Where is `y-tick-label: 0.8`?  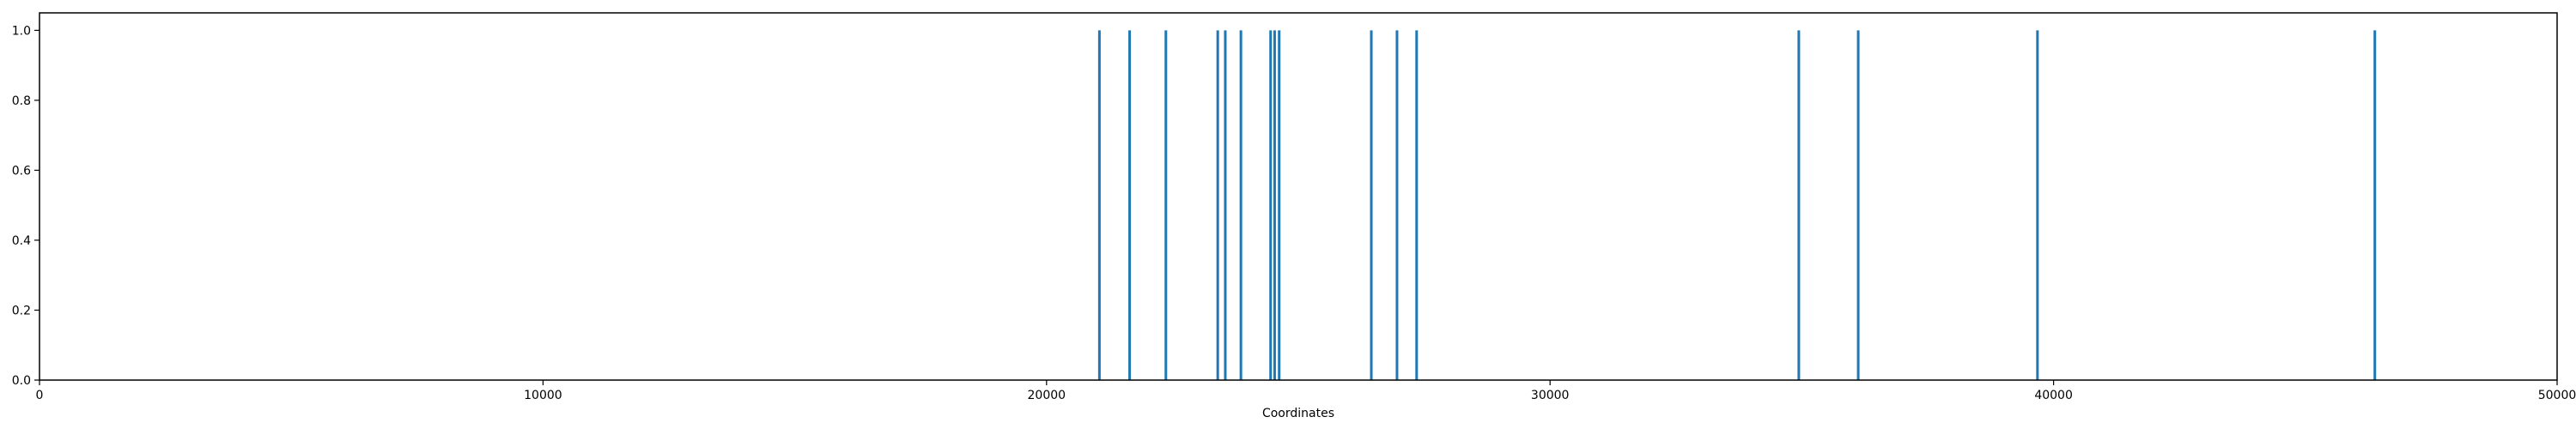
y-tick-label: 0.8 is located at coordinates (21, 101).